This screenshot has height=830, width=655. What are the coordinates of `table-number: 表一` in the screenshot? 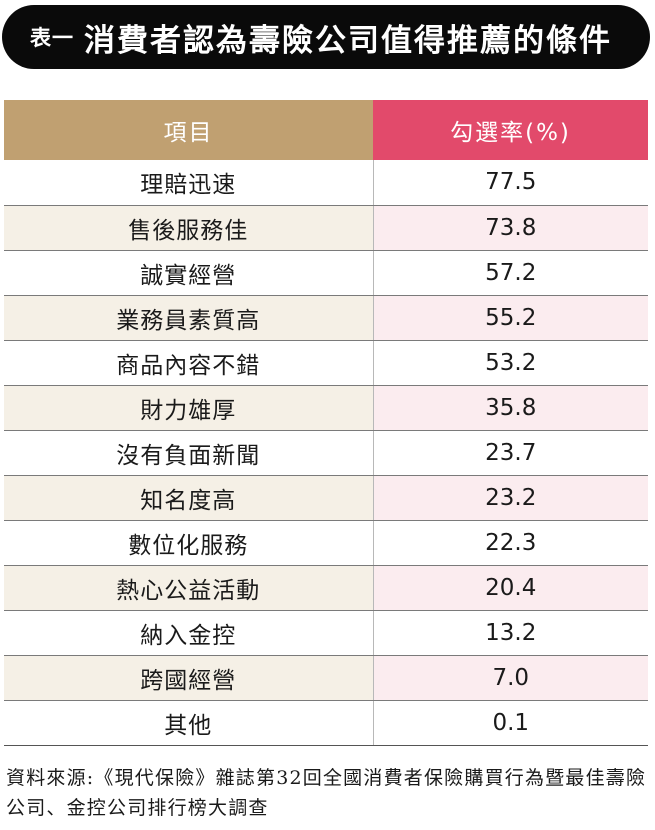 It's located at (52, 38).